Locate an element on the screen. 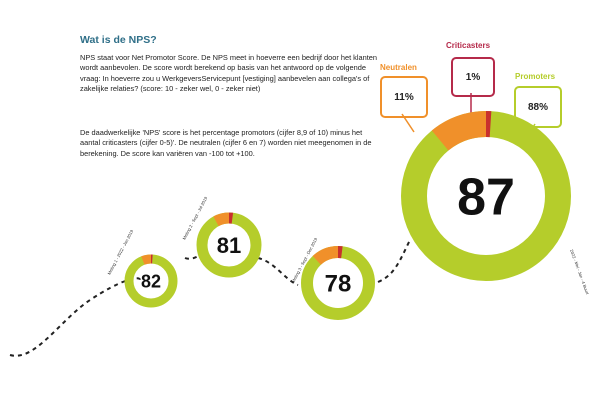 The width and height of the screenshot is (600, 400). criticasters-label: Criticasters is located at coordinates (468, 45).